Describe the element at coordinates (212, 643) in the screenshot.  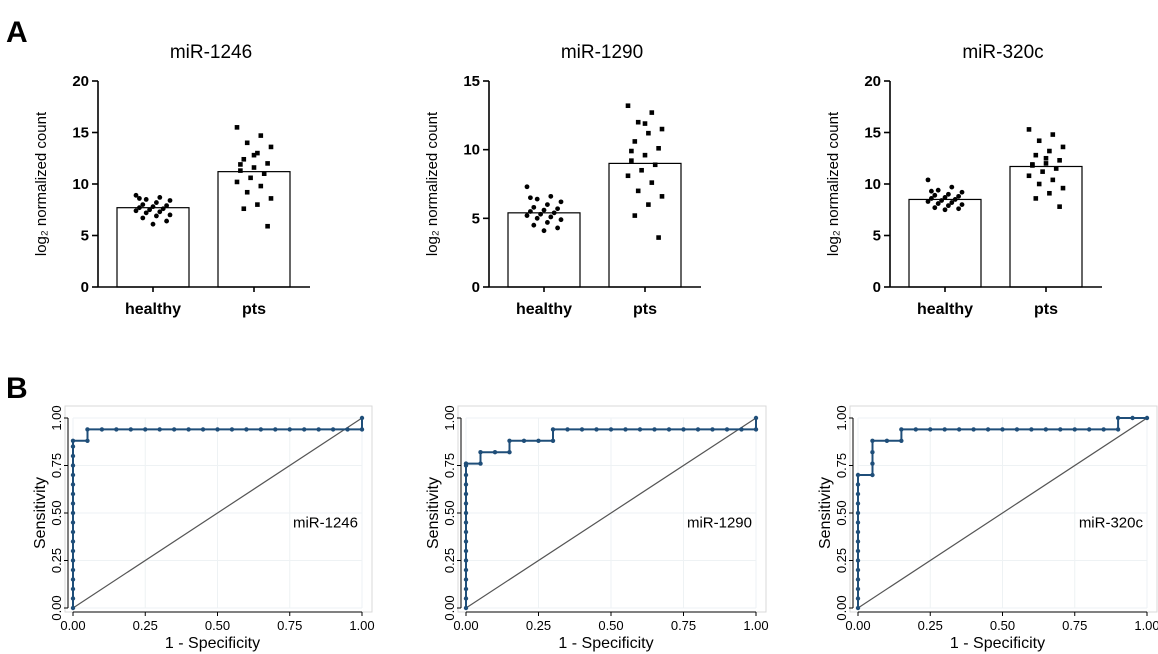
I see `x-axis-label: 1 - Specificity` at that location.